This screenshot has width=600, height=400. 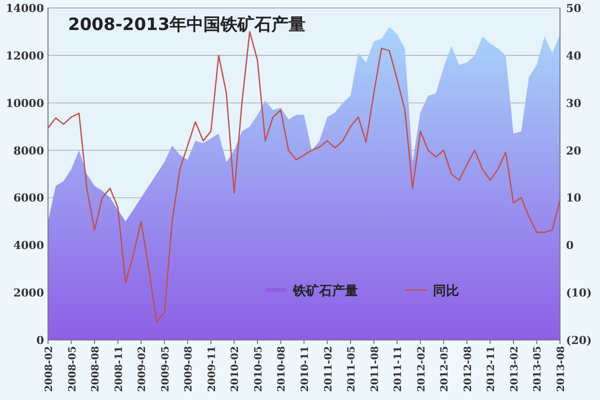 What do you see at coordinates (96, 369) in the screenshot?
I see `x-tick-label: 2008-08` at bounding box center [96, 369].